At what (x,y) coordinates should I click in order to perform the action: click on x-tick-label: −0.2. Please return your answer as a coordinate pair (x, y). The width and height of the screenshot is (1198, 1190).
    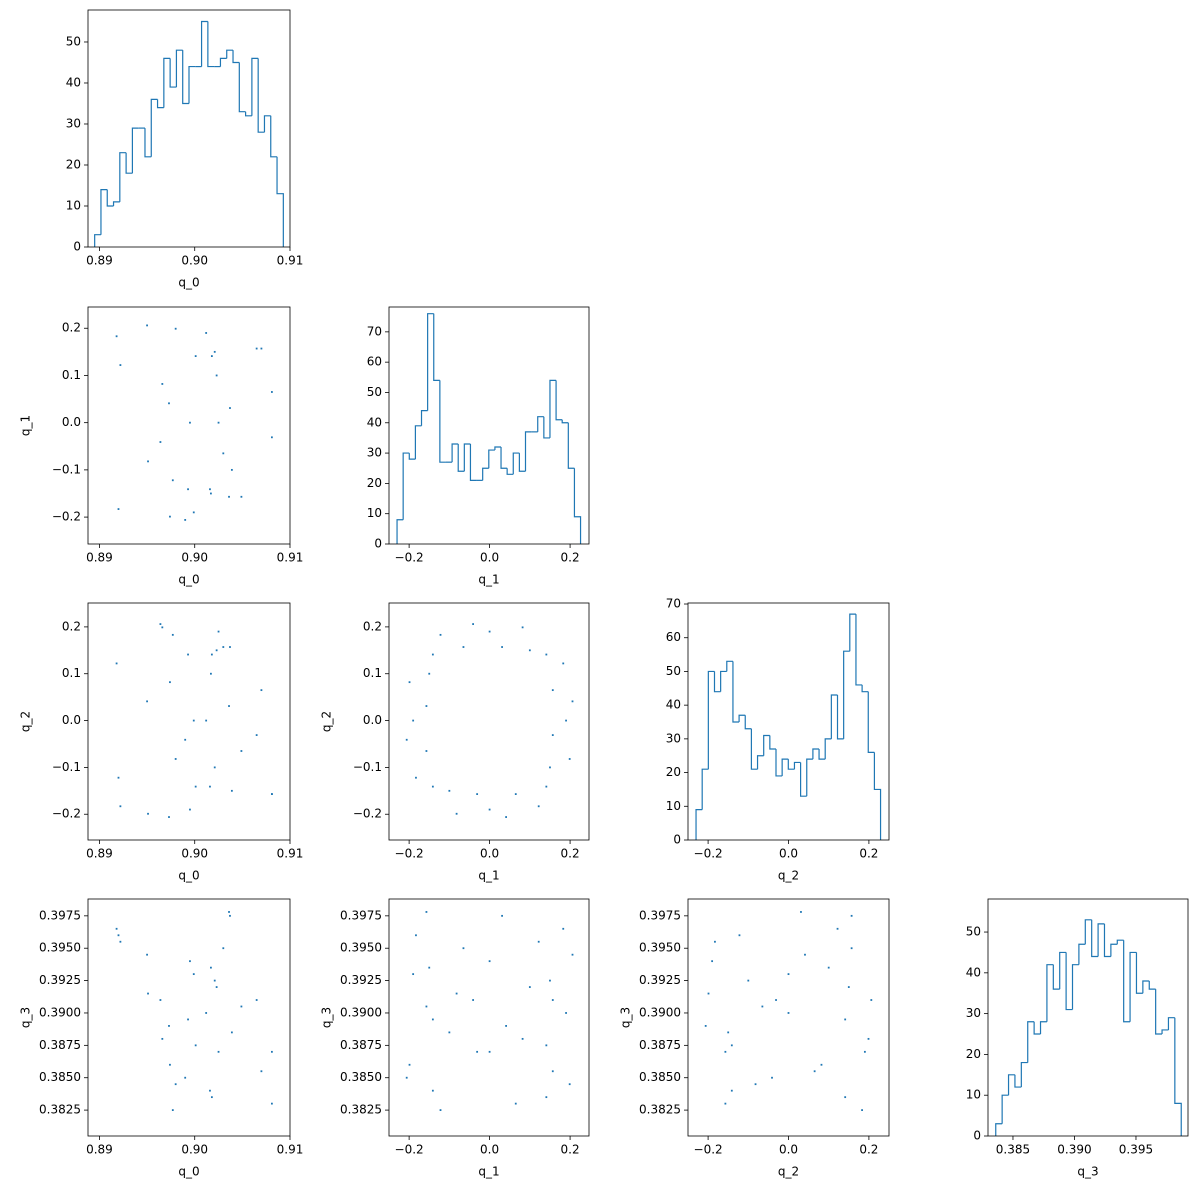
    Looking at the image, I should click on (409, 558).